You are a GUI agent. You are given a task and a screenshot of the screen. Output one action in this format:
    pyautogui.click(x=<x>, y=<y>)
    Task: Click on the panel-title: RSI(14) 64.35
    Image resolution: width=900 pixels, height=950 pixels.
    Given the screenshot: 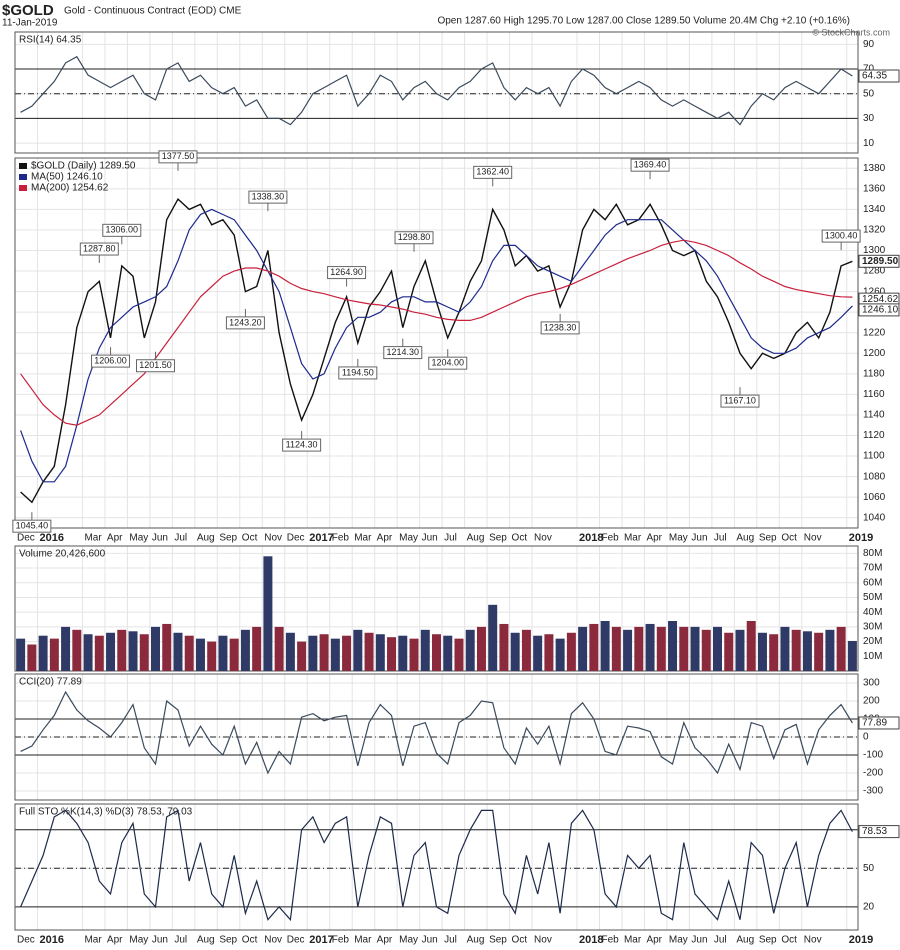 What is the action you would take?
    pyautogui.click(x=50, y=40)
    